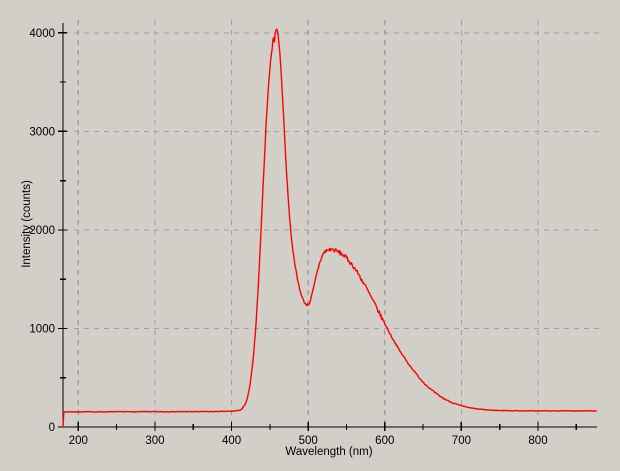 The width and height of the screenshot is (620, 471). Describe the element at coordinates (461, 441) in the screenshot. I see `x-tick-label: 700` at that location.